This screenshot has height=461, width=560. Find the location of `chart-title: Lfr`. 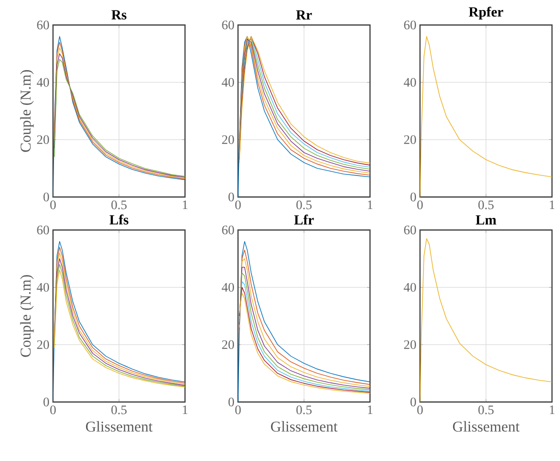

chart-title: Lfr is located at coordinates (304, 219).